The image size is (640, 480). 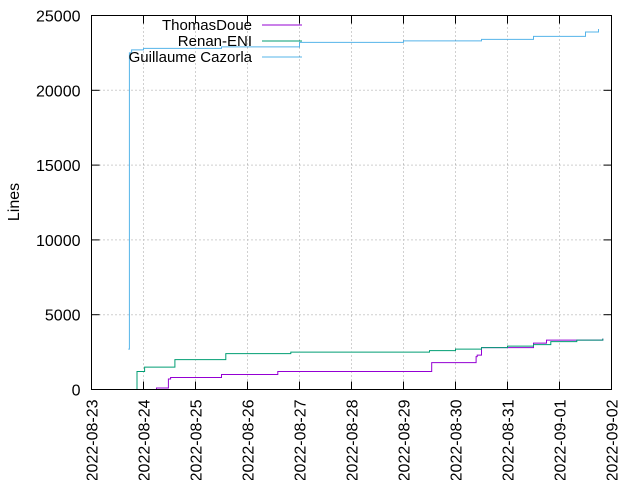 I want to click on legend-label: Renan-ENI, so click(x=215, y=41).